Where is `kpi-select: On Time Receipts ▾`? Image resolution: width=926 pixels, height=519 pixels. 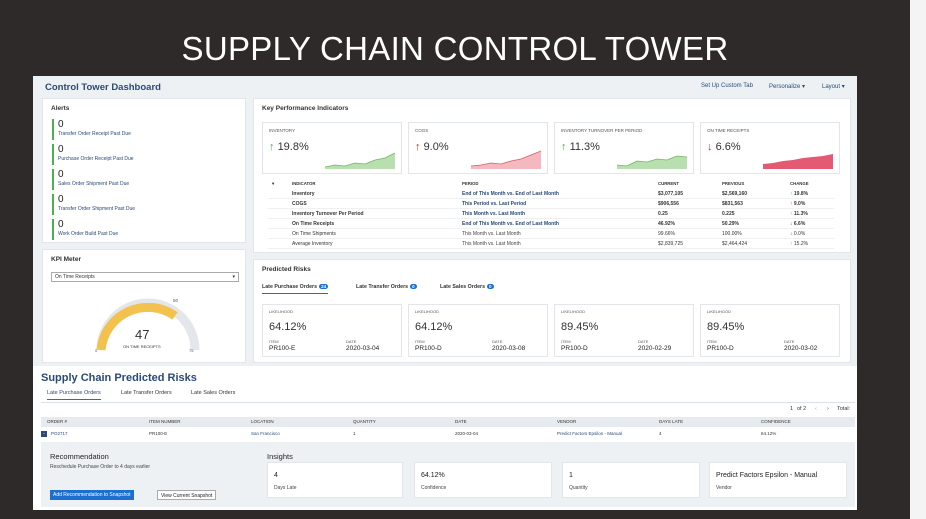 kpi-select: On Time Receipts ▾ is located at coordinates (145, 277).